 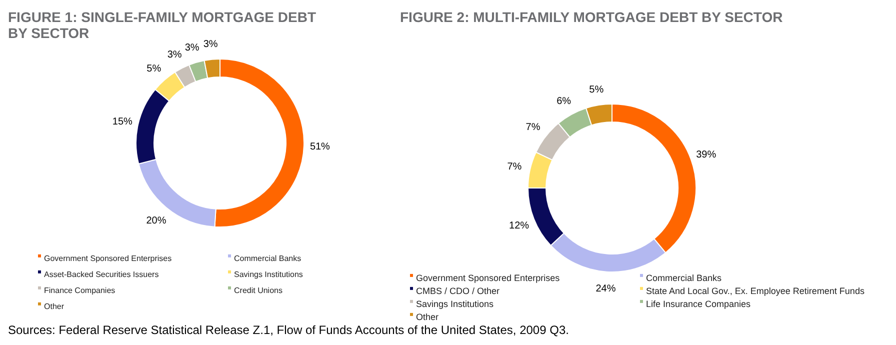 I want to click on data-label: 6%, so click(x=564, y=101).